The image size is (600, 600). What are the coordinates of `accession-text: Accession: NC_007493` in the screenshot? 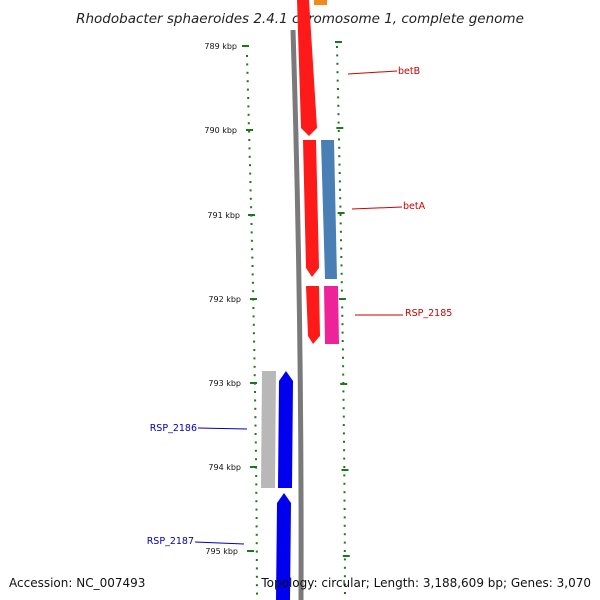 It's located at (77, 583).